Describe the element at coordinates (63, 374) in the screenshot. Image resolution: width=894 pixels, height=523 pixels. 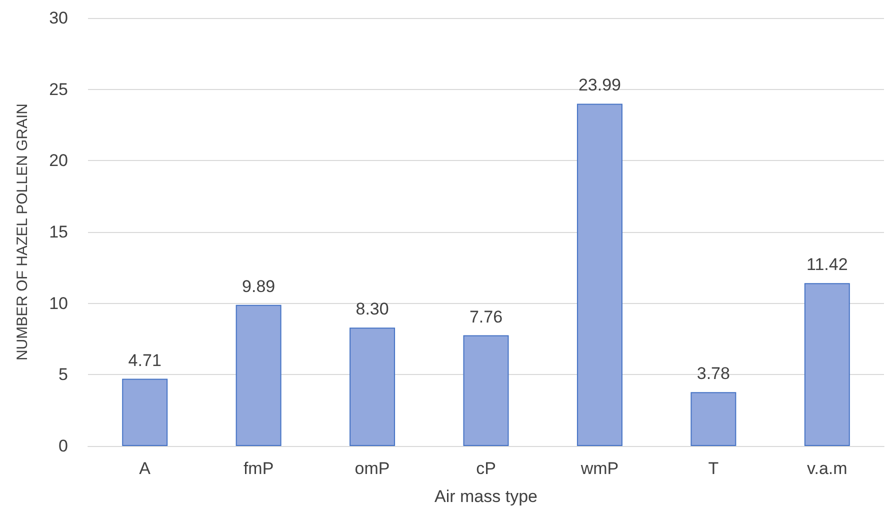
I see `y-tick-label: 5` at that location.